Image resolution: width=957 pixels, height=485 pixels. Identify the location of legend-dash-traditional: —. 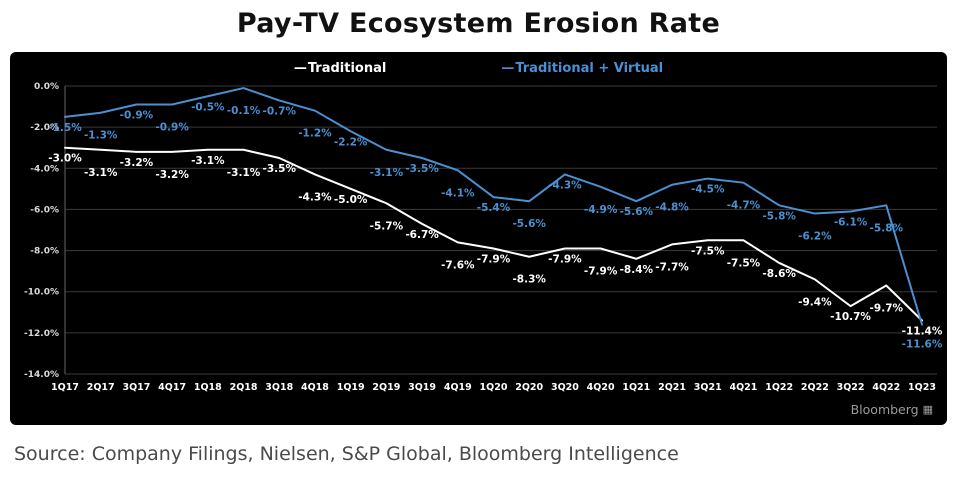
(300, 68).